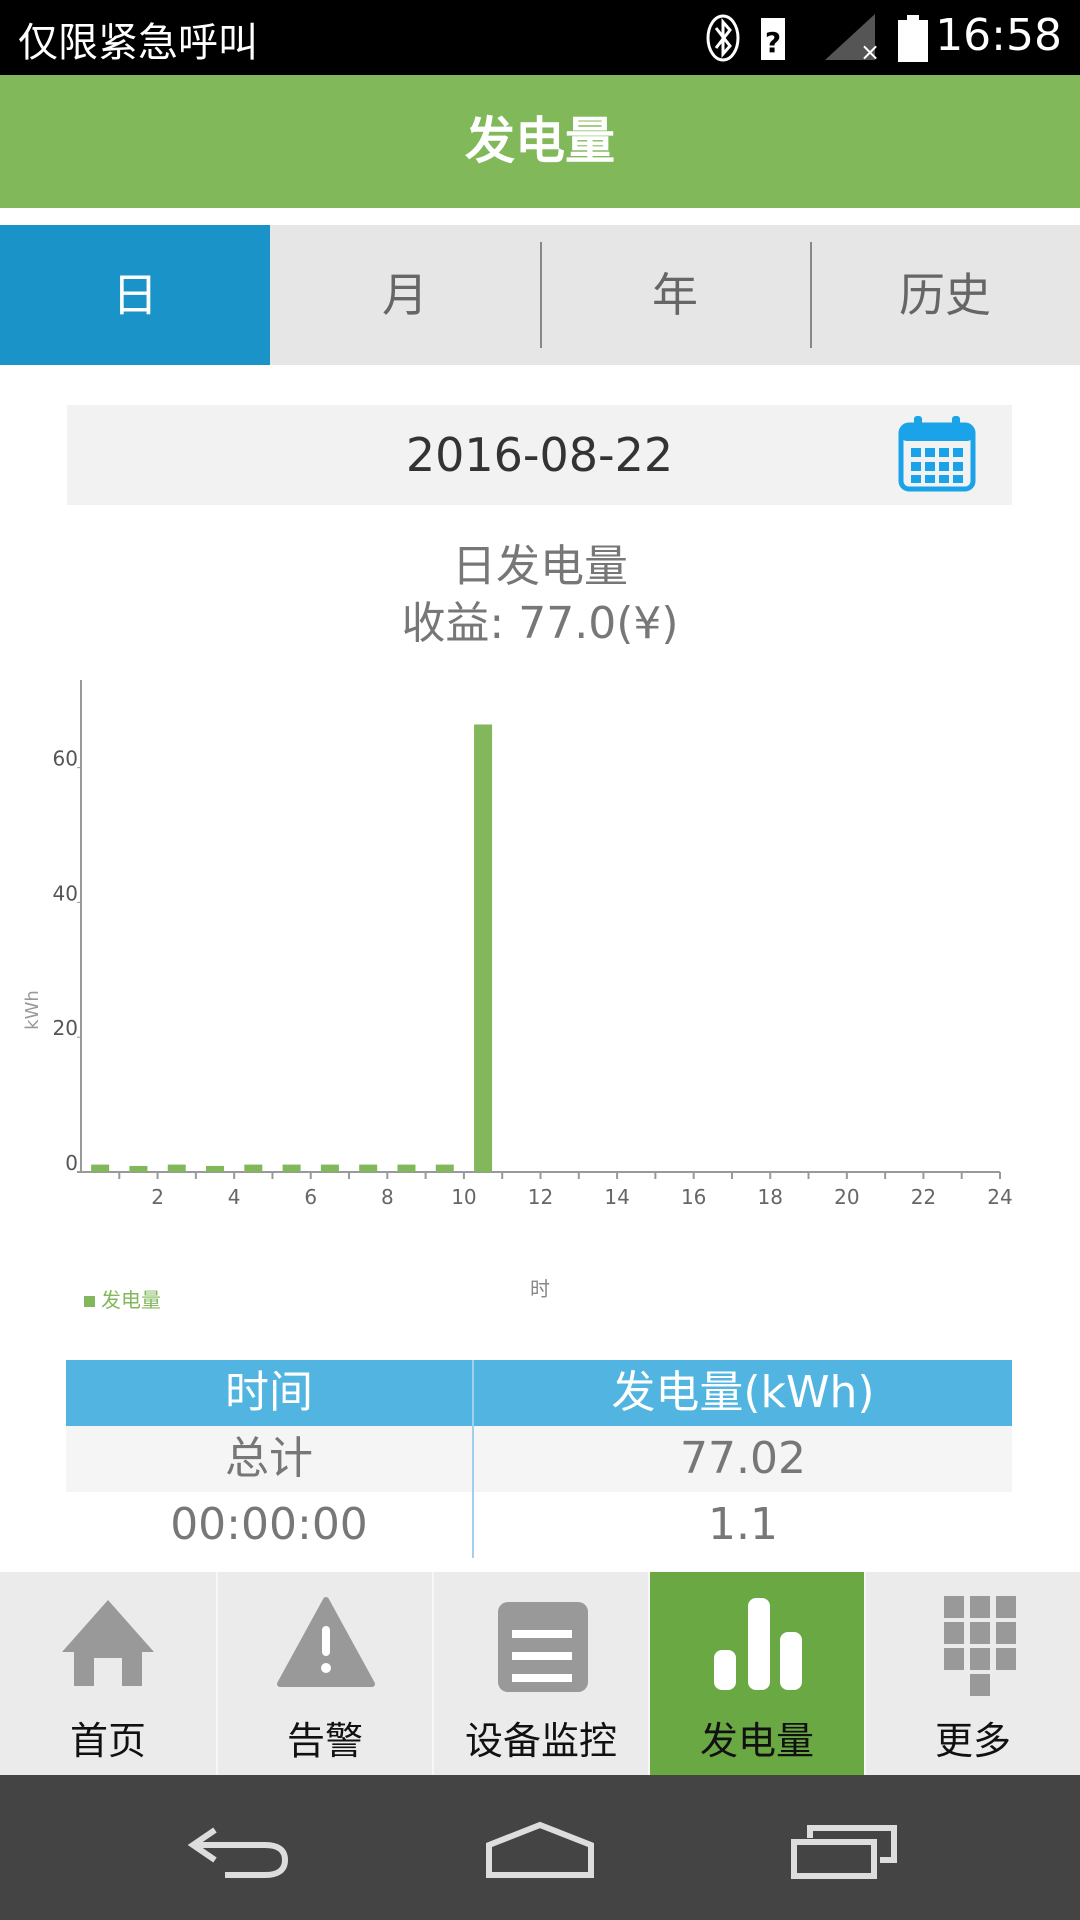 This screenshot has height=1920, width=1080. Describe the element at coordinates (310, 1197) in the screenshot. I see `x-tick-label: 6` at that location.